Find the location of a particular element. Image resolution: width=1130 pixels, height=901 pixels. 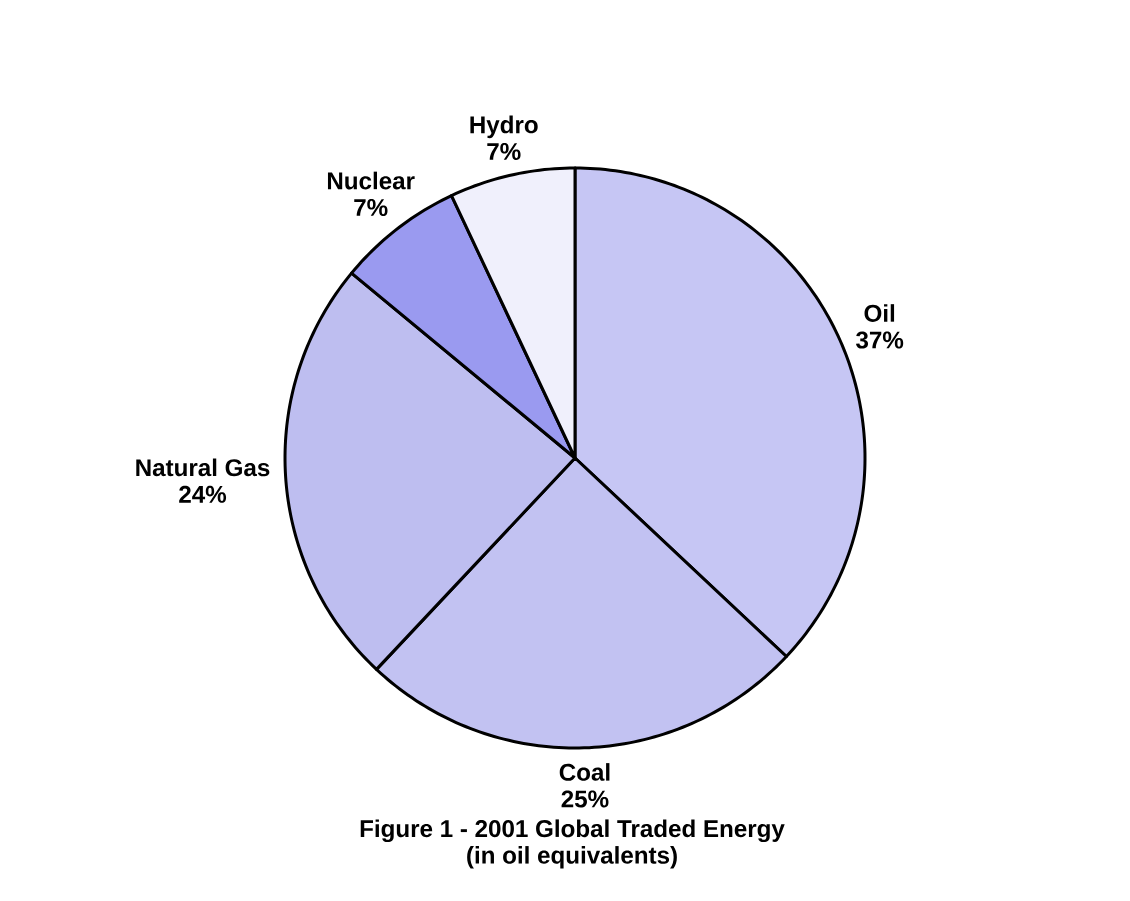

slice-label: Coal is located at coordinates (584, 772).